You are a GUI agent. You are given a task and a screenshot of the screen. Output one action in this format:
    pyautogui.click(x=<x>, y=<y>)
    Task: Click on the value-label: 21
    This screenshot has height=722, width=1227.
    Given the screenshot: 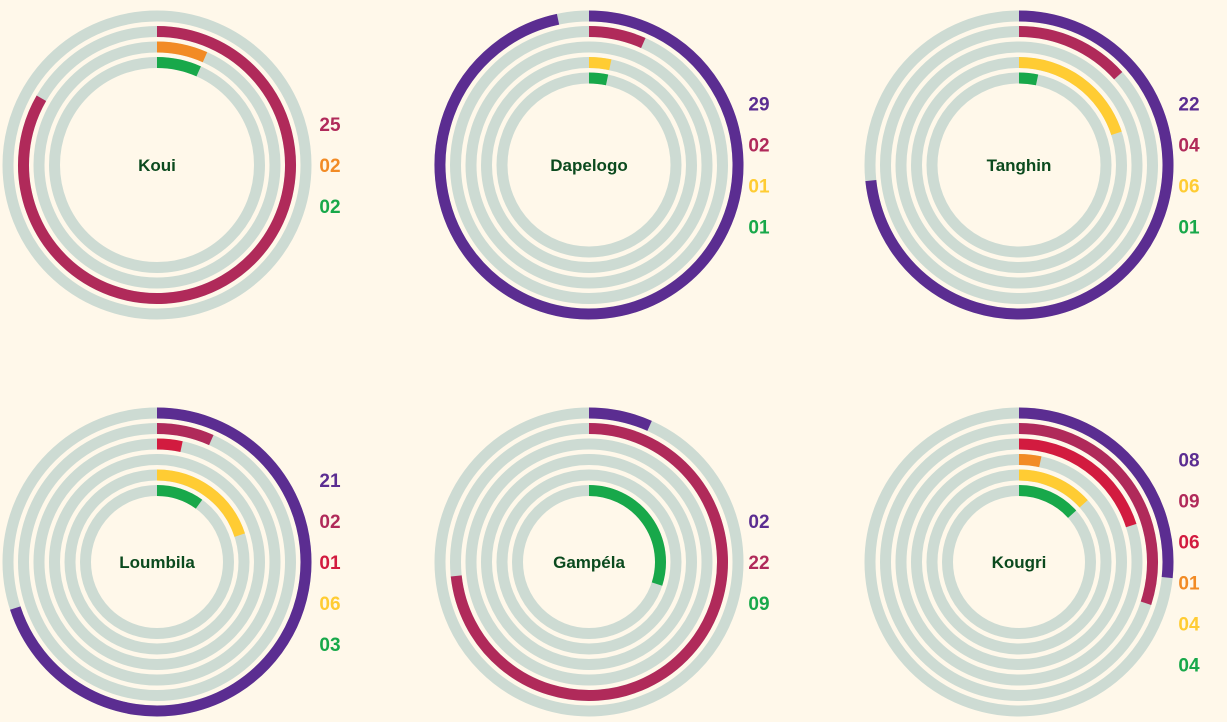 What is the action you would take?
    pyautogui.click(x=330, y=481)
    